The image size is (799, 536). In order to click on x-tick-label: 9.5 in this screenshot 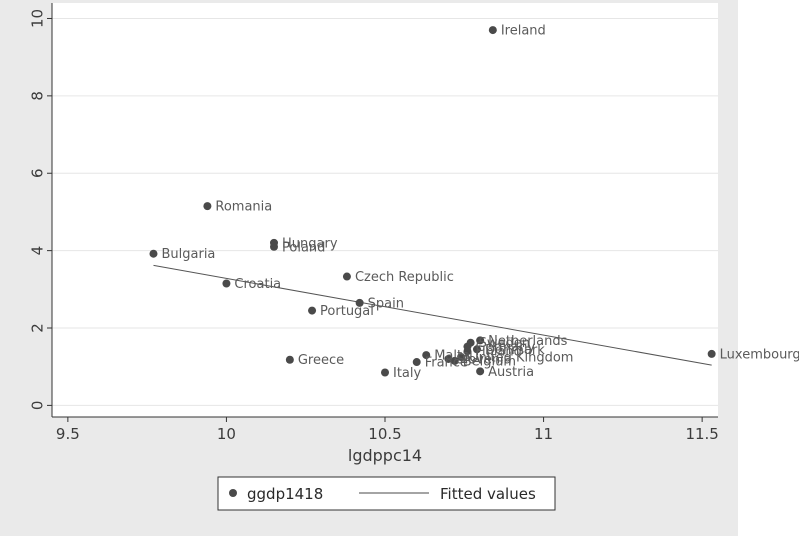, I will do `click(68, 434)`.